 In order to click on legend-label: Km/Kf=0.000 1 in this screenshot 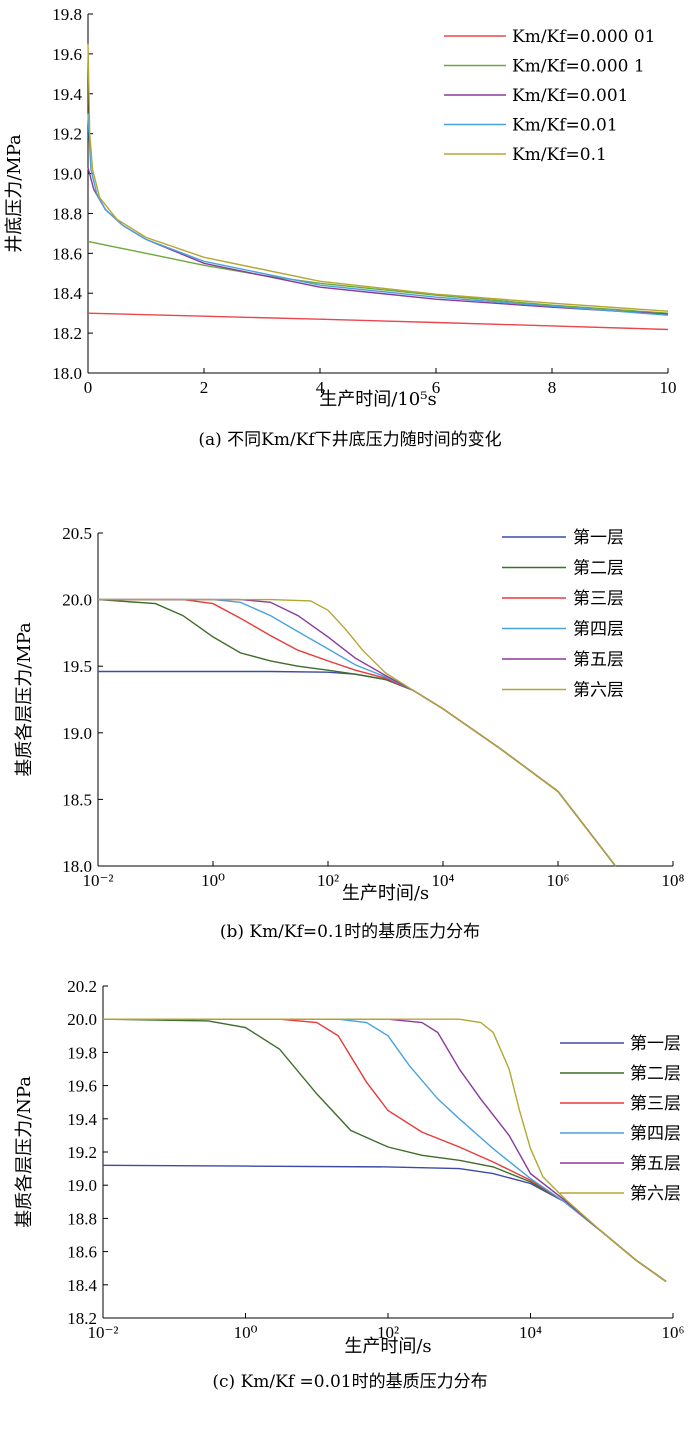, I will do `click(578, 67)`.